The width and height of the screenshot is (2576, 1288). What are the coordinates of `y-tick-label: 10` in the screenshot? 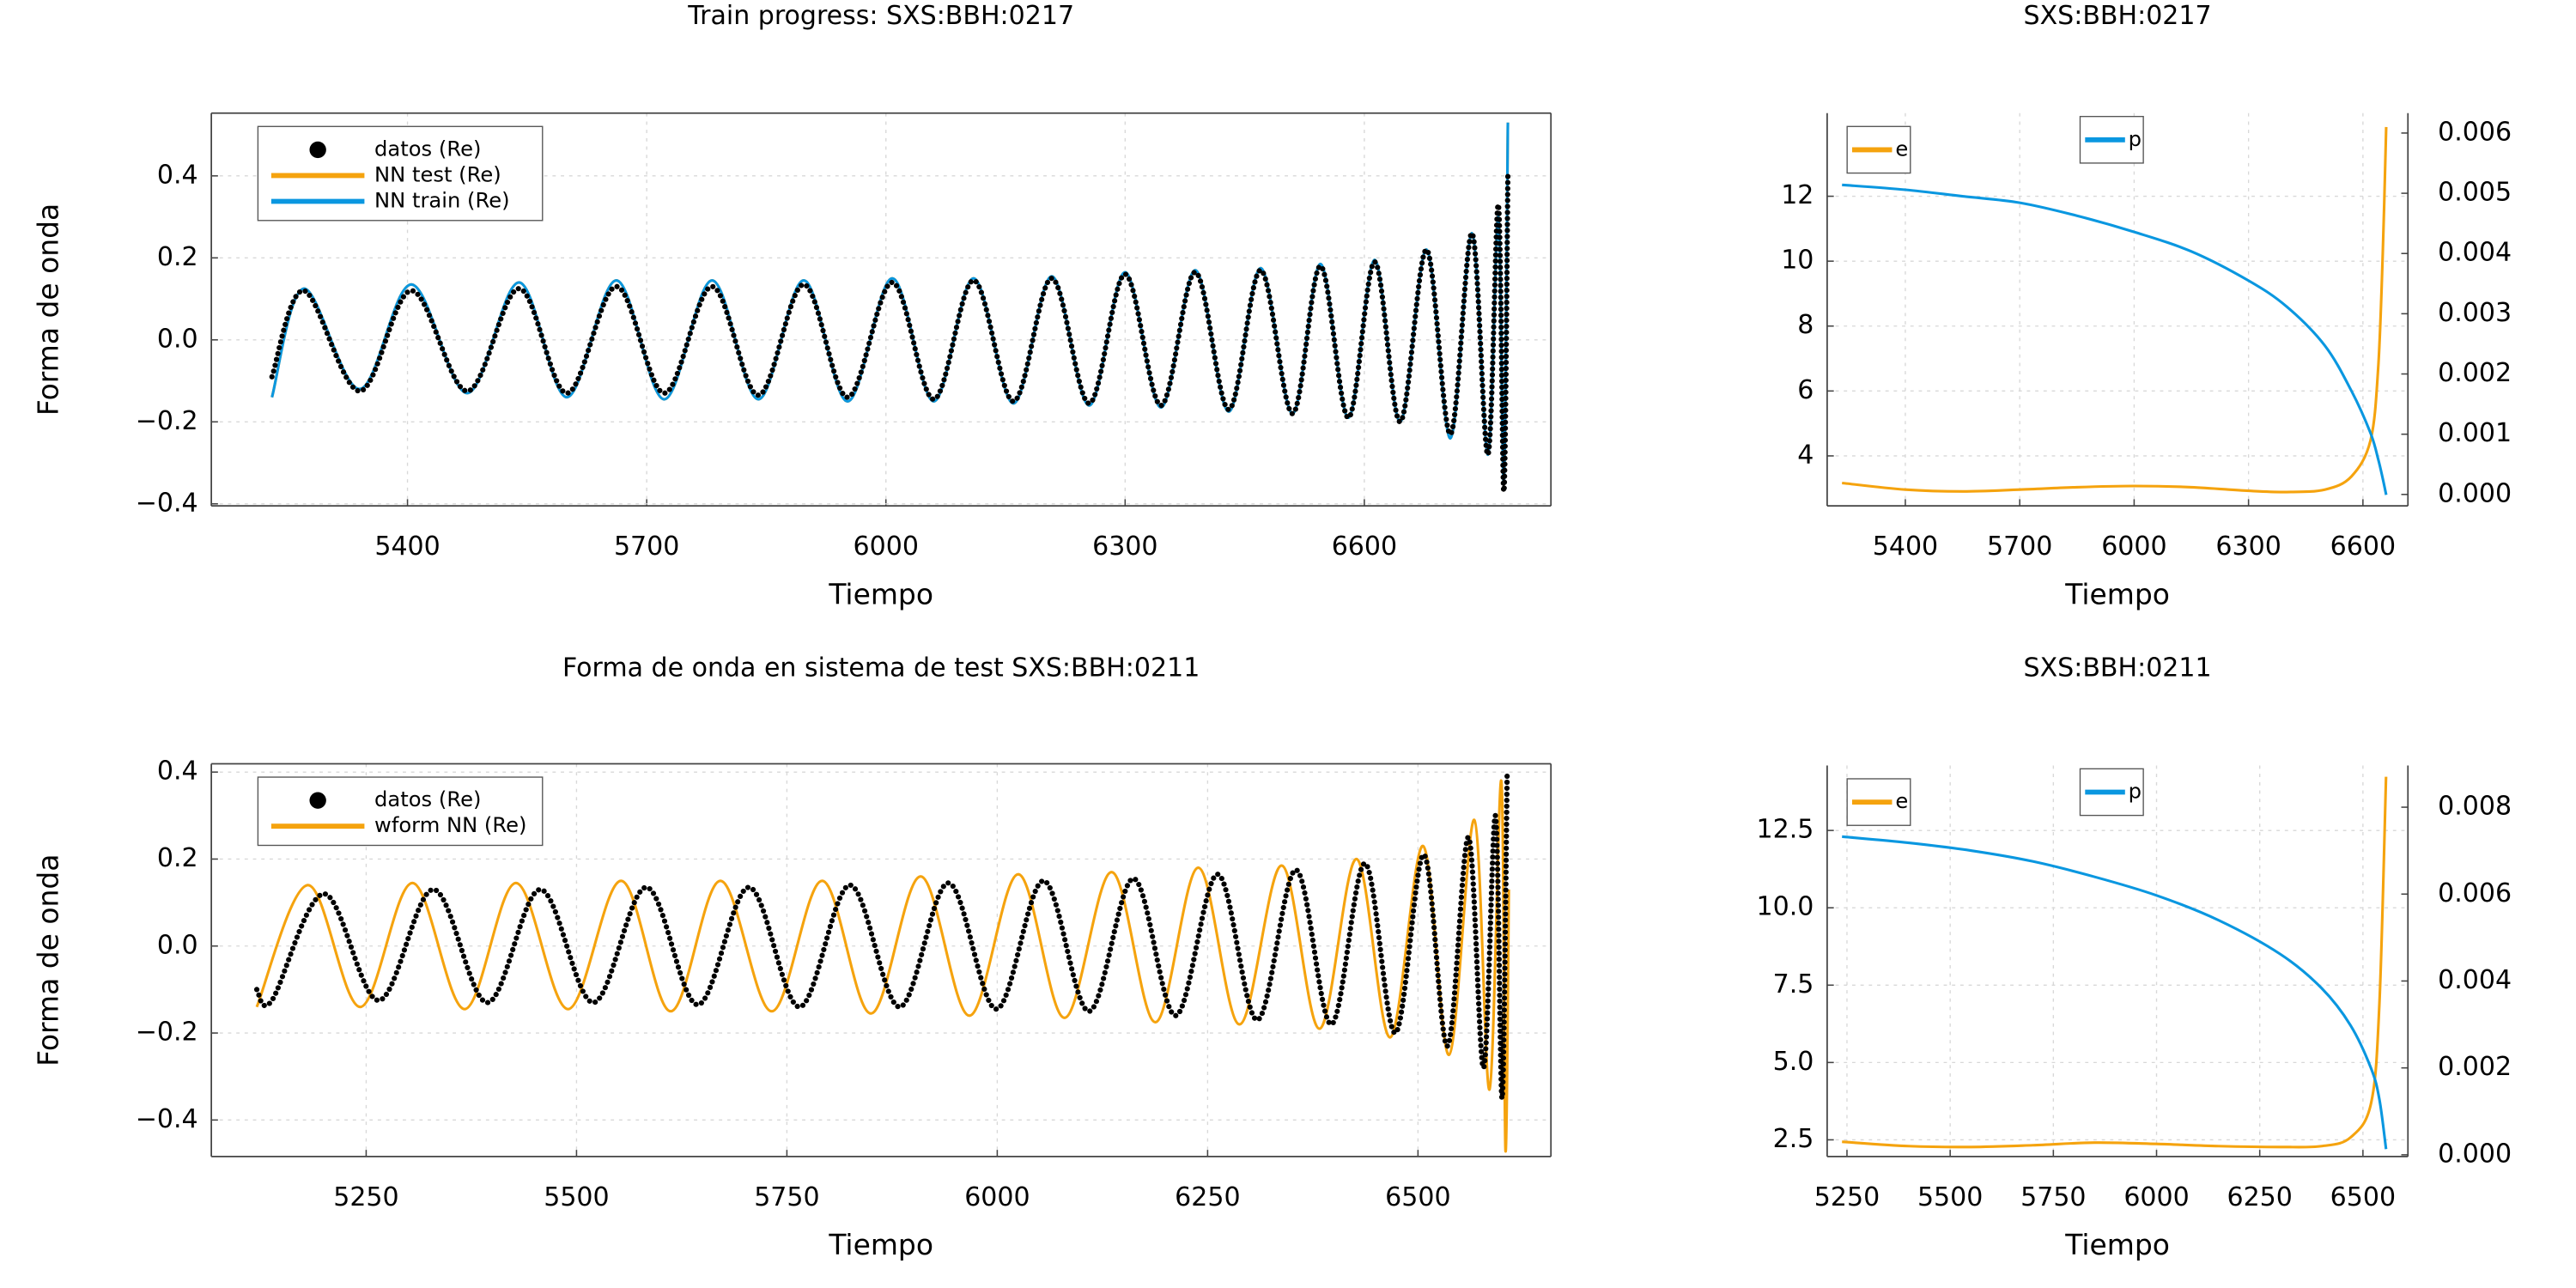 It's located at (1798, 261).